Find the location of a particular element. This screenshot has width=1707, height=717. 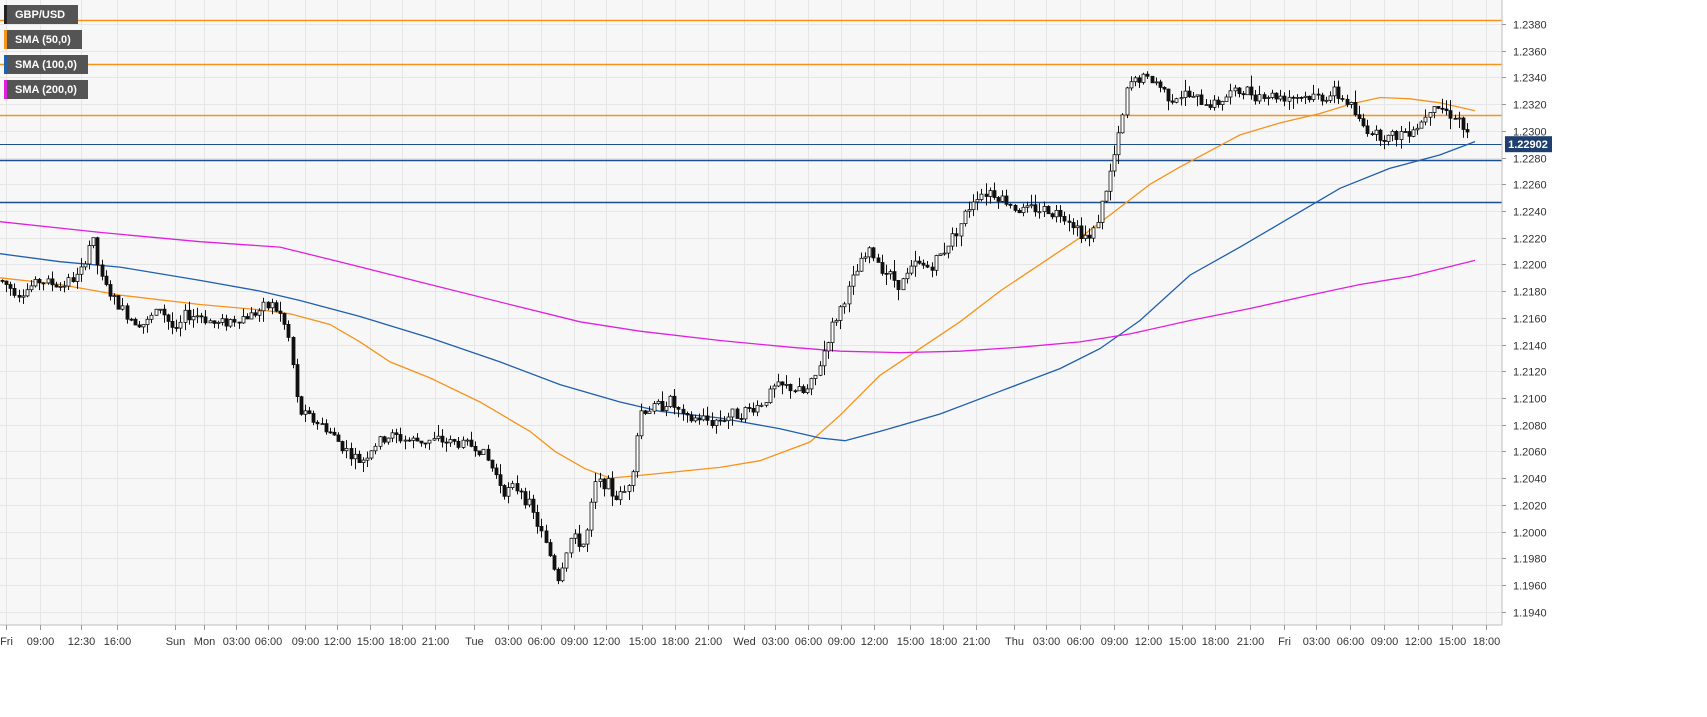

y-tick-label: 1.1960 is located at coordinates (1530, 587).